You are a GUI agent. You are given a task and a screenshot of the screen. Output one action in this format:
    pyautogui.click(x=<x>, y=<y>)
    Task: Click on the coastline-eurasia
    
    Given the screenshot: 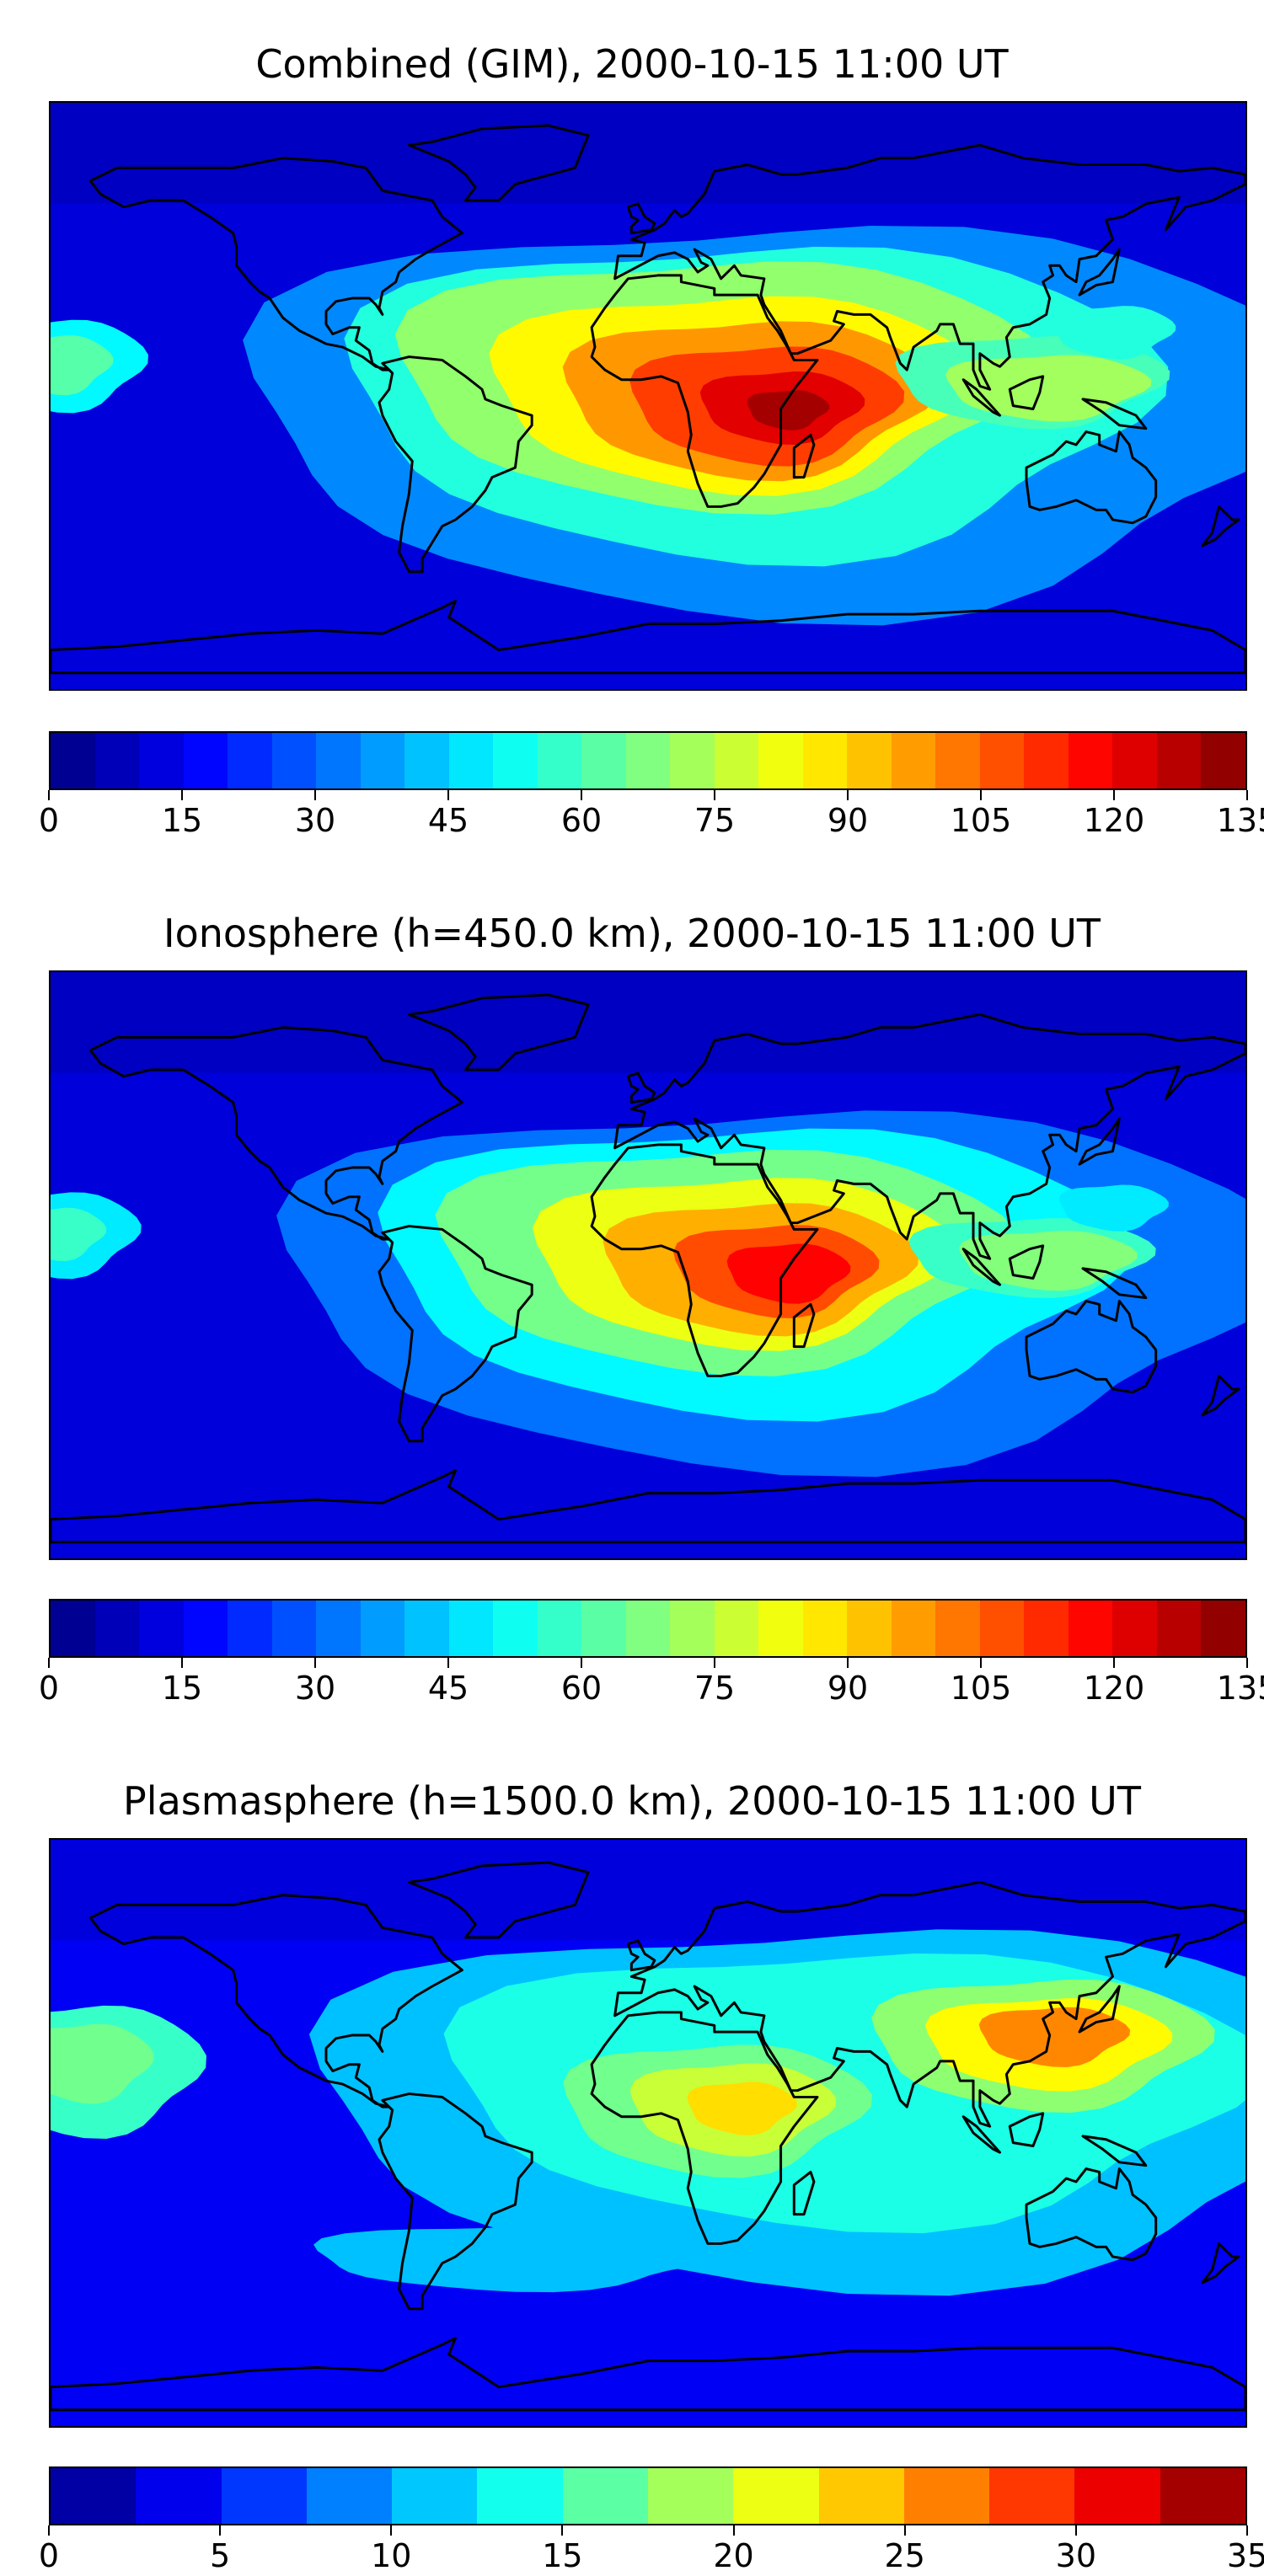 What is the action you would take?
    pyautogui.click(x=929, y=2004)
    